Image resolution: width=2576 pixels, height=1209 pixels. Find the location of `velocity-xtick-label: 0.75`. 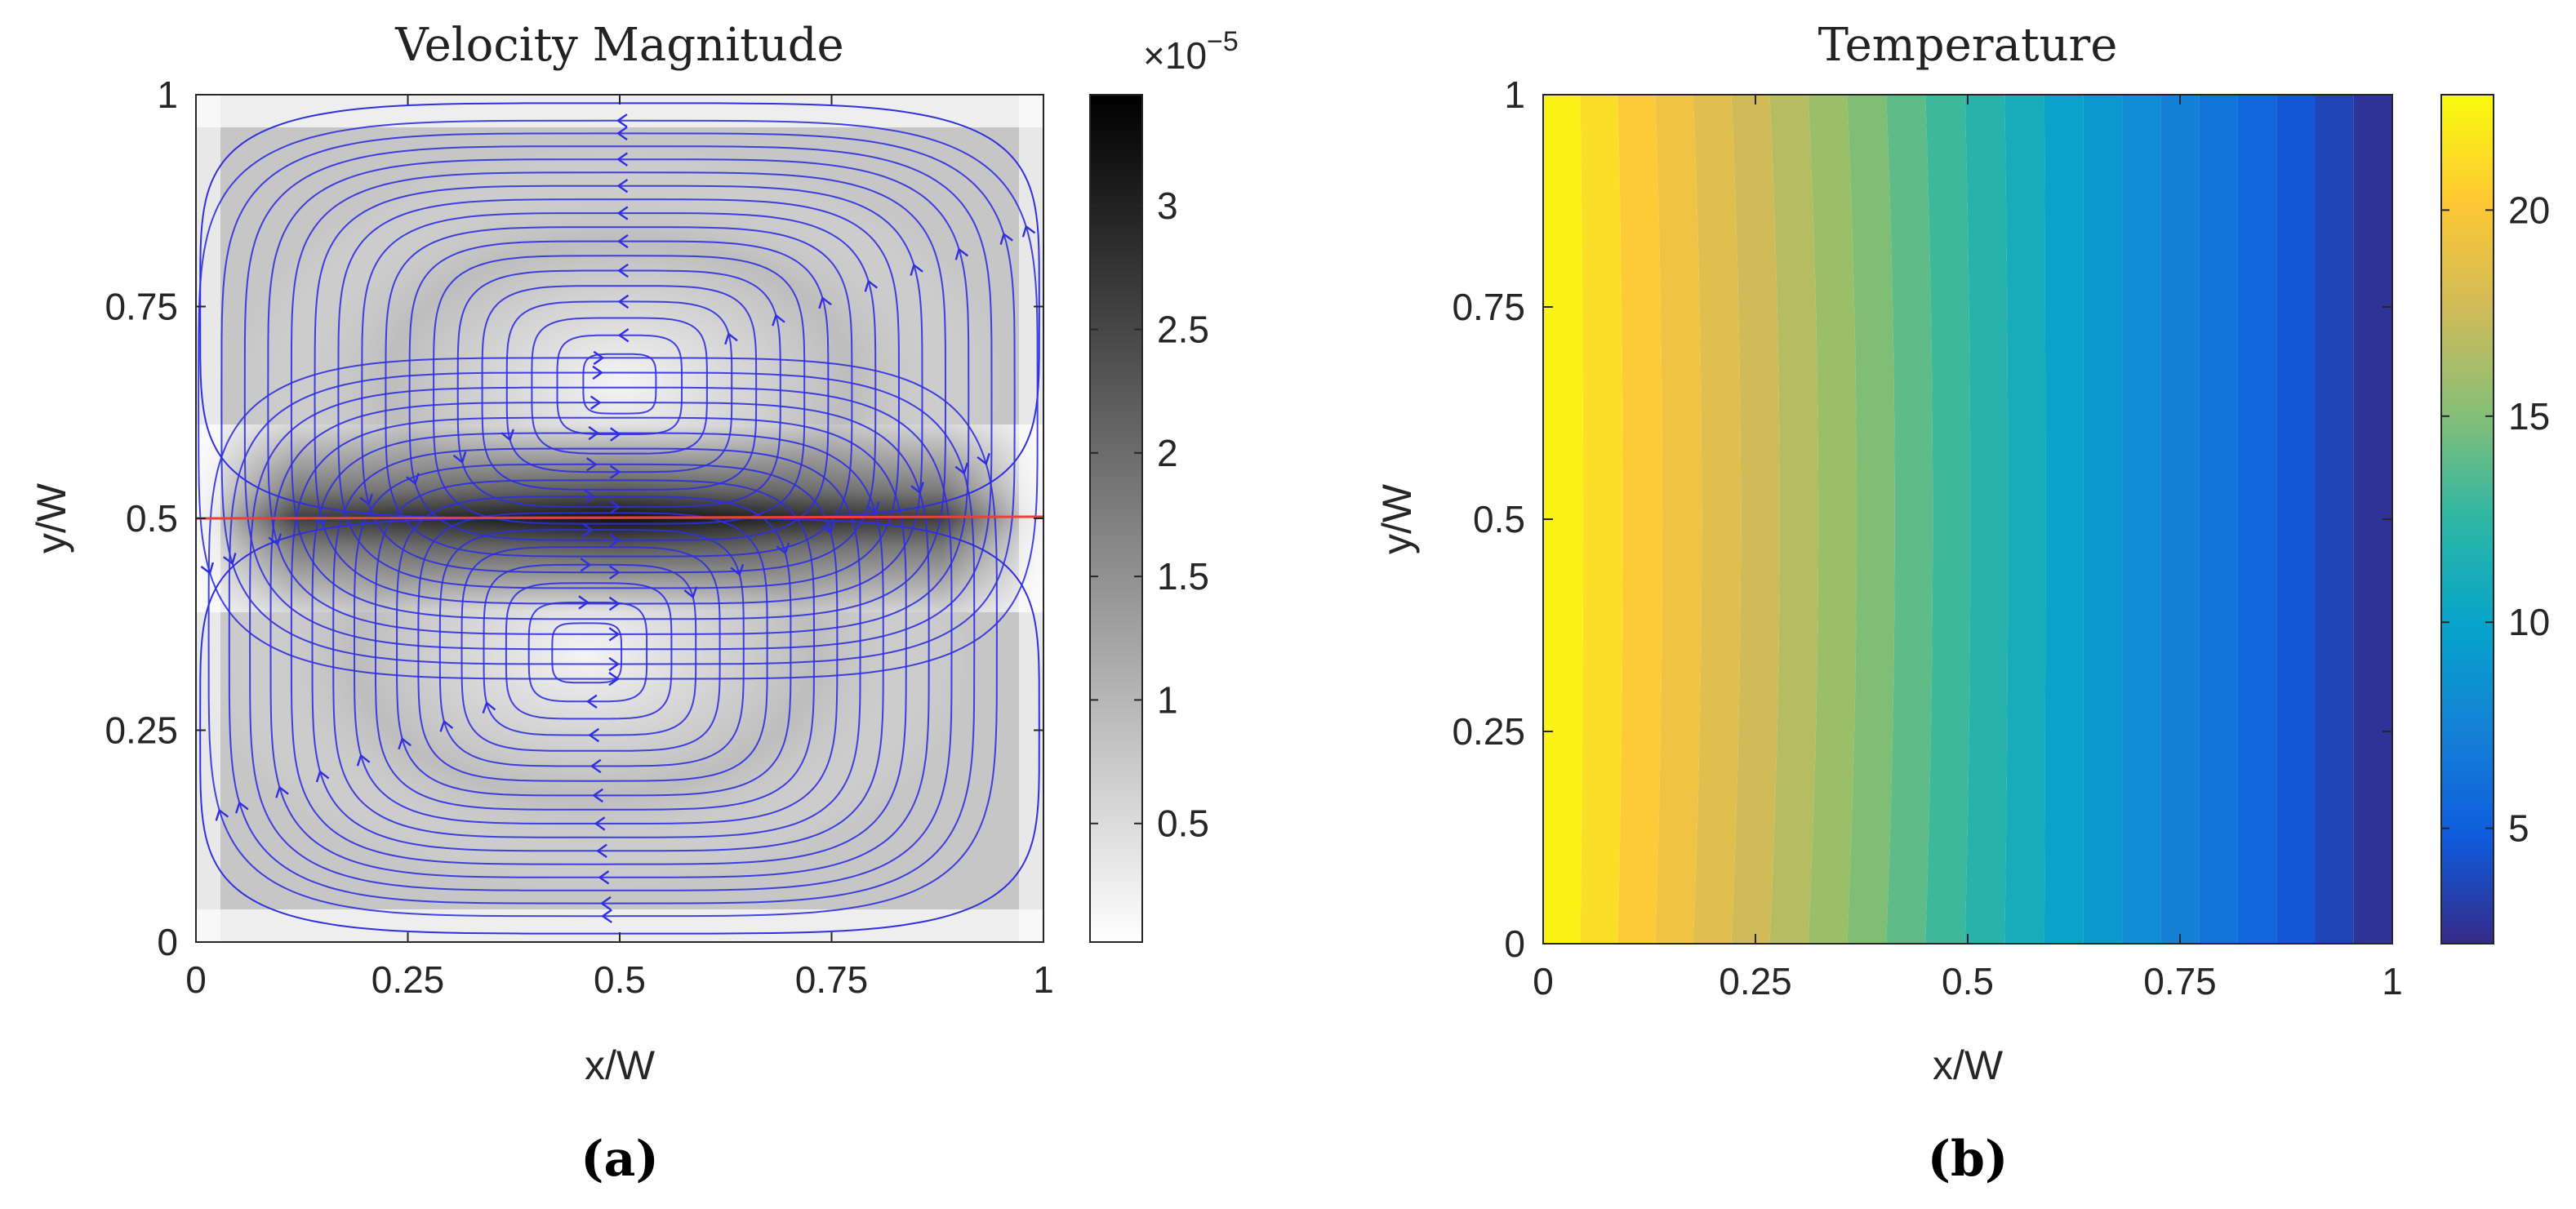

velocity-xtick-label: 0.75 is located at coordinates (832, 979).